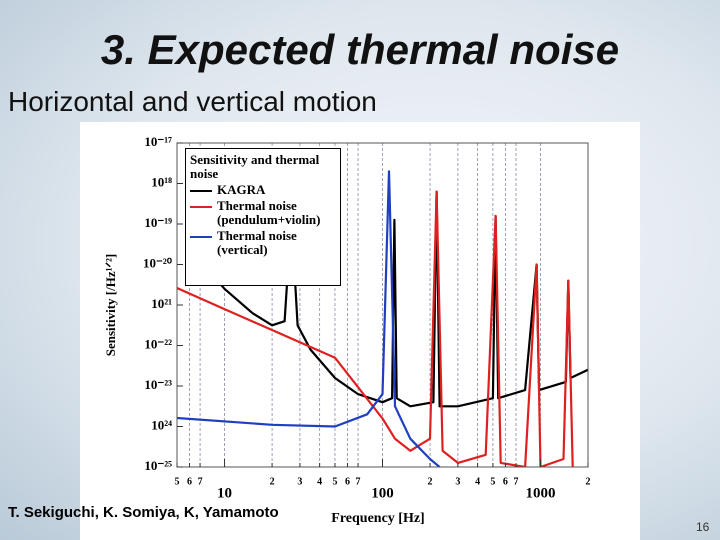 The height and width of the screenshot is (540, 720). What do you see at coordinates (161, 424) in the screenshot?
I see `y-tick-label: 10²⁴` at bounding box center [161, 424].